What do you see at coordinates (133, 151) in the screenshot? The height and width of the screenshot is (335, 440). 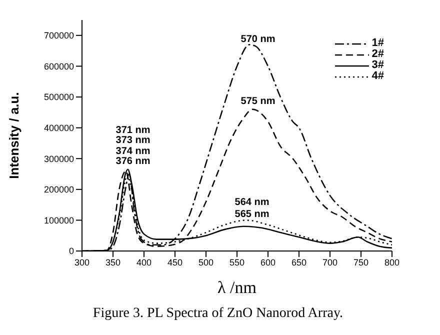 I see `annotation: 374 nm` at bounding box center [133, 151].